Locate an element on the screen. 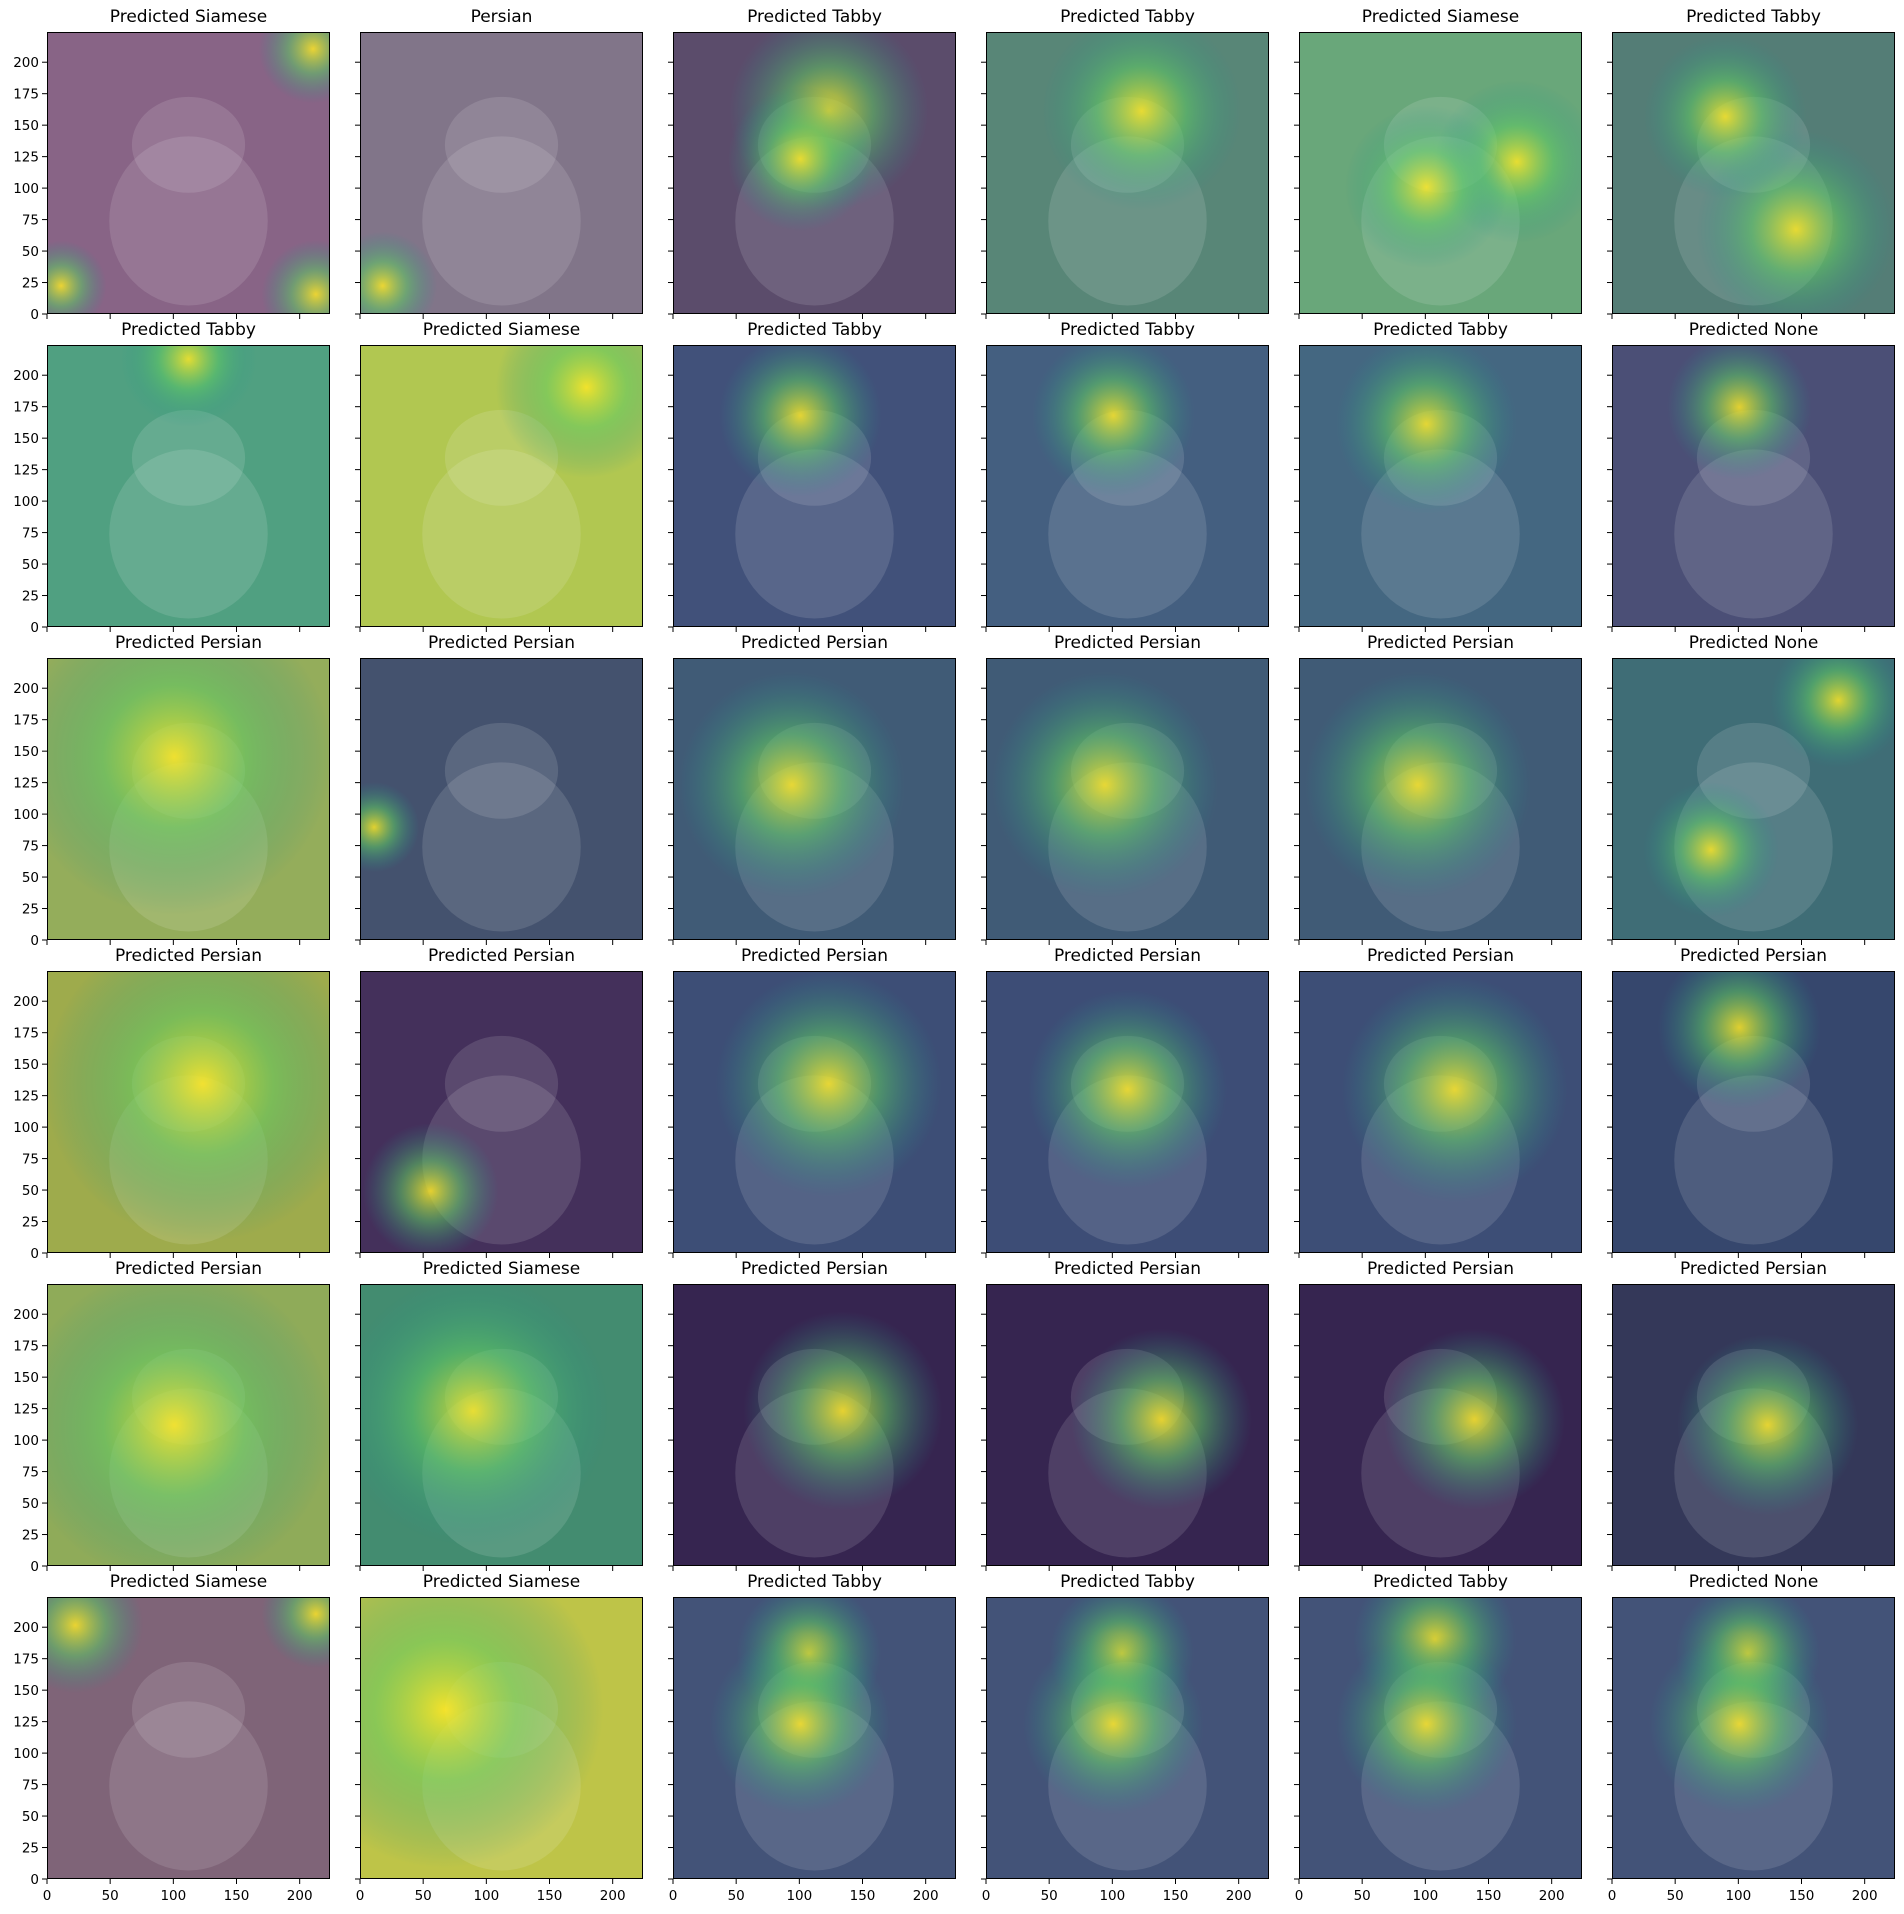 This screenshot has width=1904, height=1914. y-tick-label: 50 is located at coordinates (30, 1191).